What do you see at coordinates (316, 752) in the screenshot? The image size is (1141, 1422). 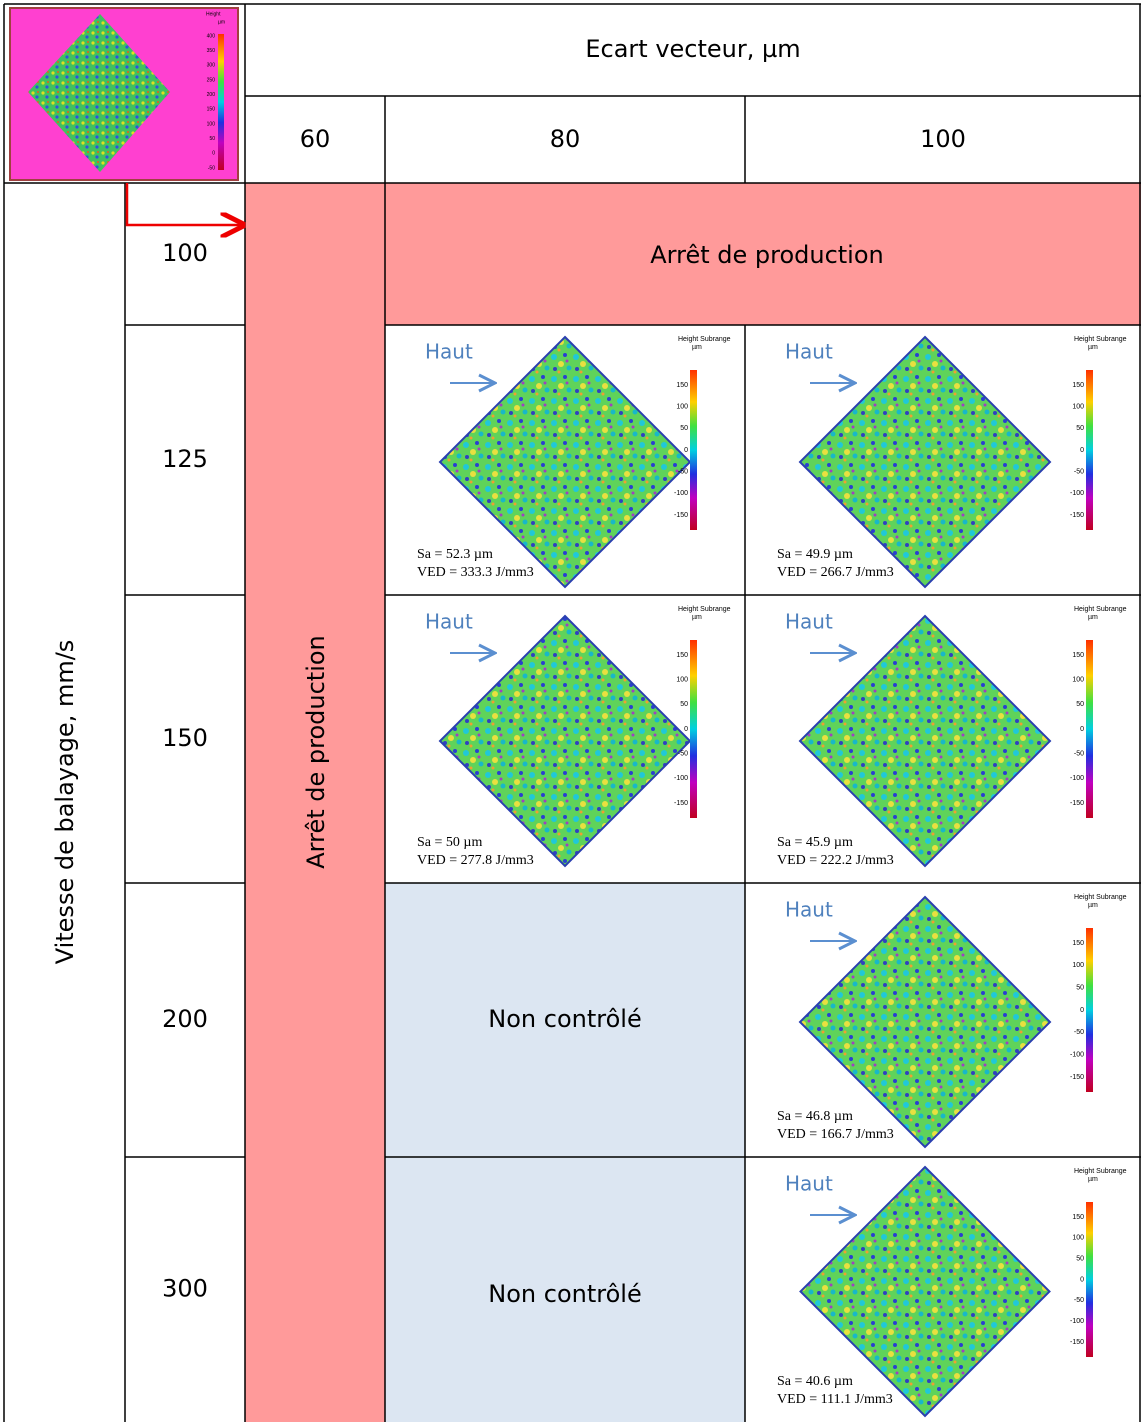 I see `stopped-label: Arrêt de production` at bounding box center [316, 752].